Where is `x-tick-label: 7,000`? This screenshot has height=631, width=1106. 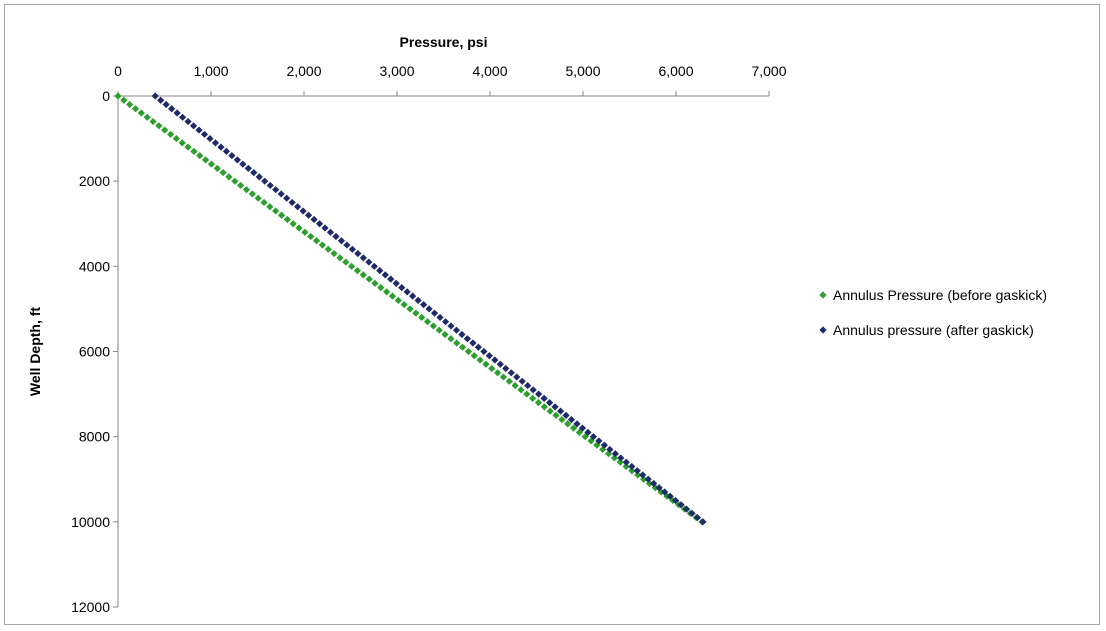 x-tick-label: 7,000 is located at coordinates (768, 71).